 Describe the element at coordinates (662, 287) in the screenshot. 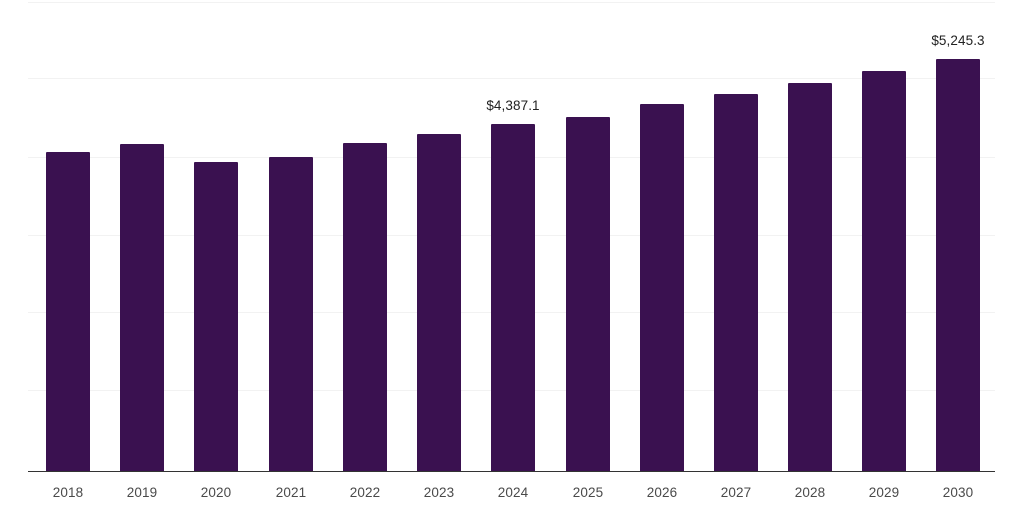

I see `bar-2026` at that location.